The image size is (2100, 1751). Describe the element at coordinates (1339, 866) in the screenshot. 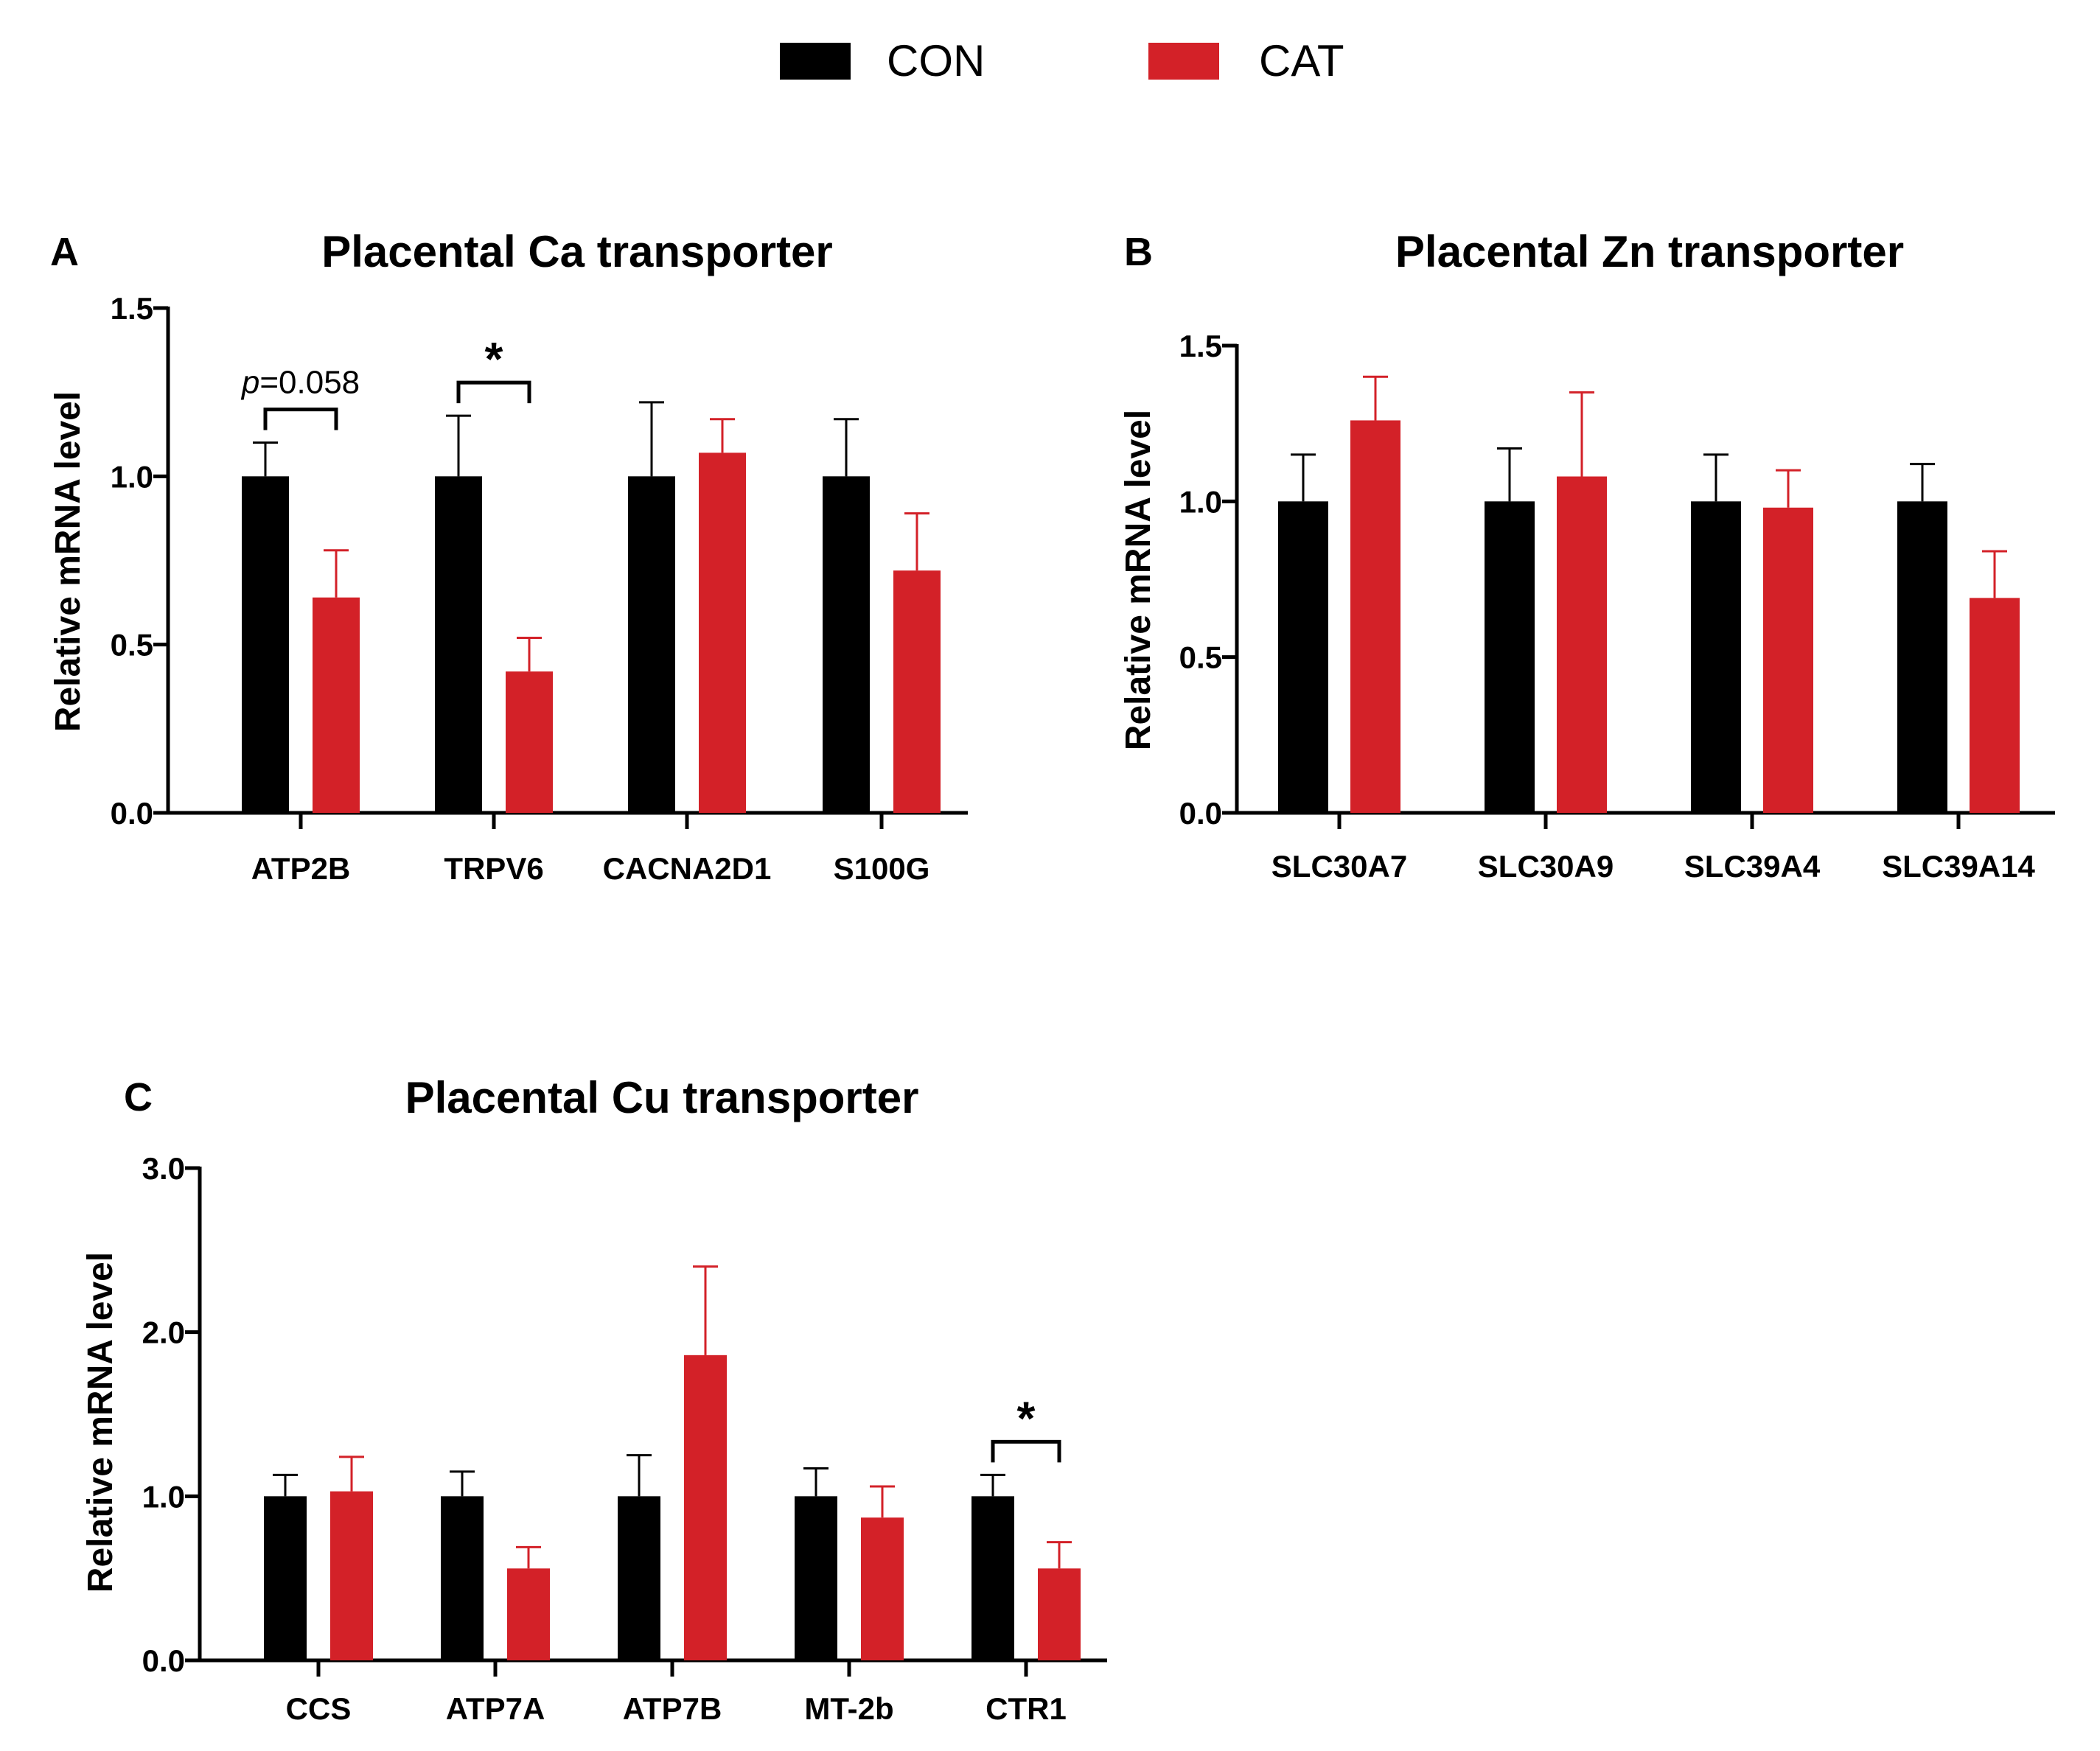

I see `x-tick-label: SLC30A7` at that location.